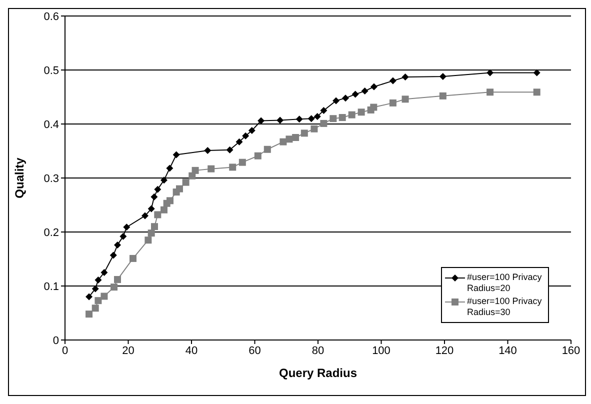 The height and width of the screenshot is (404, 591). What do you see at coordinates (444, 350) in the screenshot?
I see `x-tick-label: 120` at bounding box center [444, 350].